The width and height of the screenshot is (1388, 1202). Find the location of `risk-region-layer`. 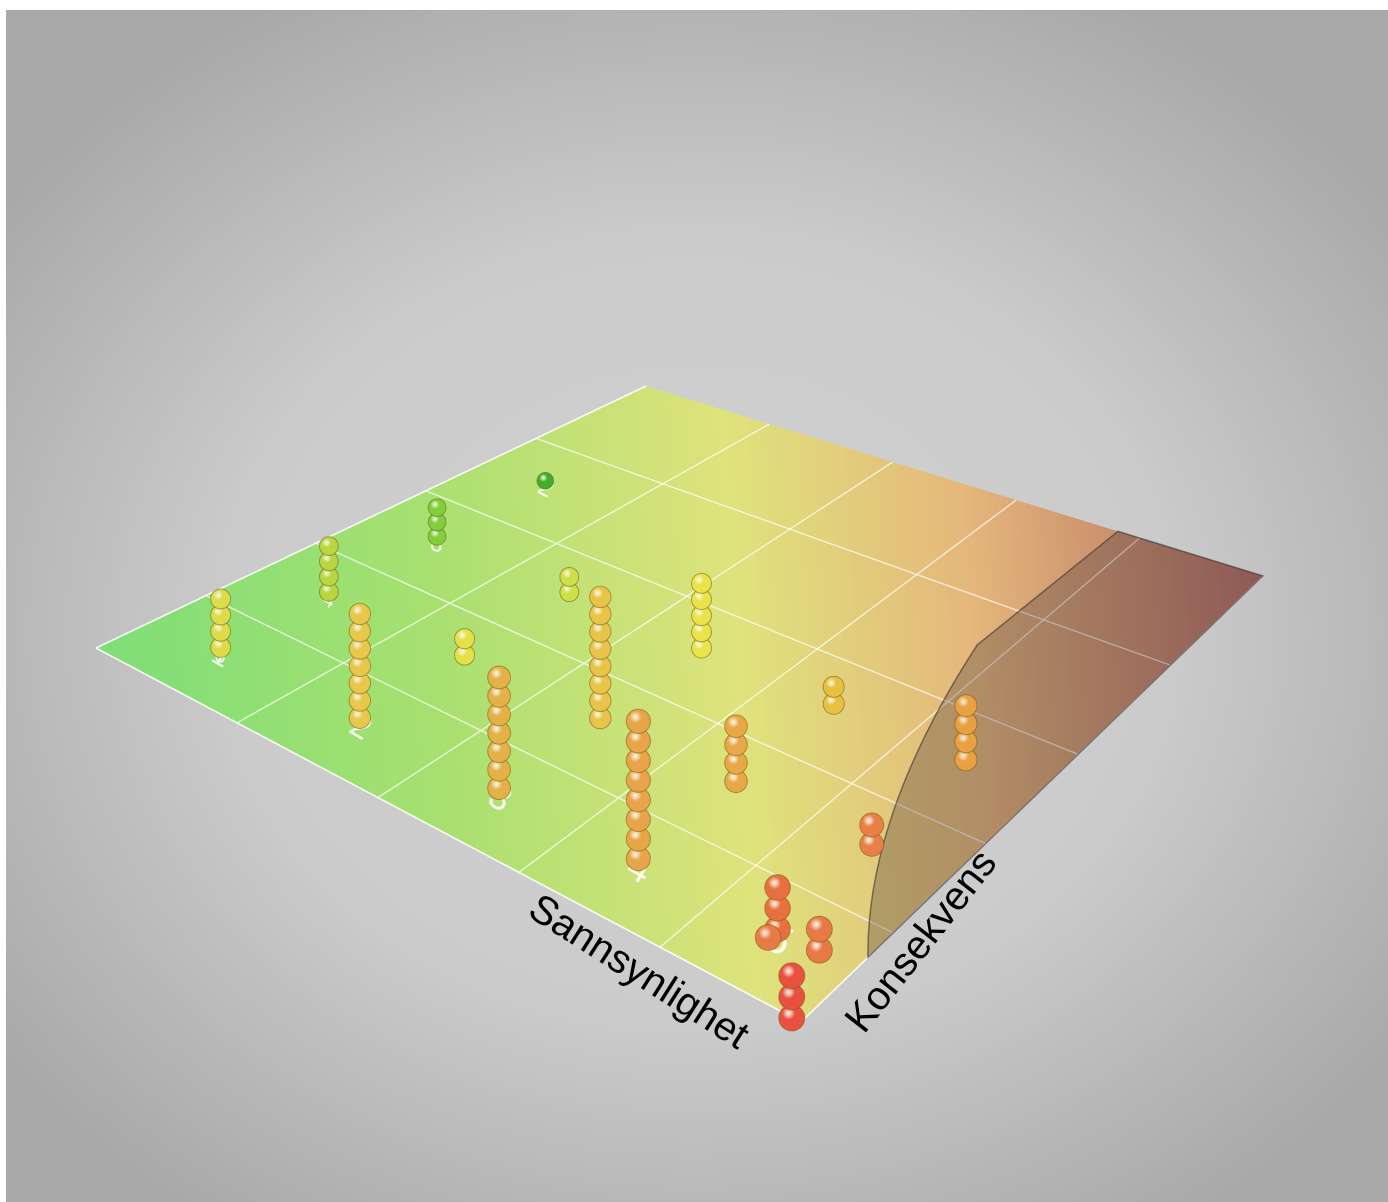

risk-region-layer is located at coordinates (1066, 745).